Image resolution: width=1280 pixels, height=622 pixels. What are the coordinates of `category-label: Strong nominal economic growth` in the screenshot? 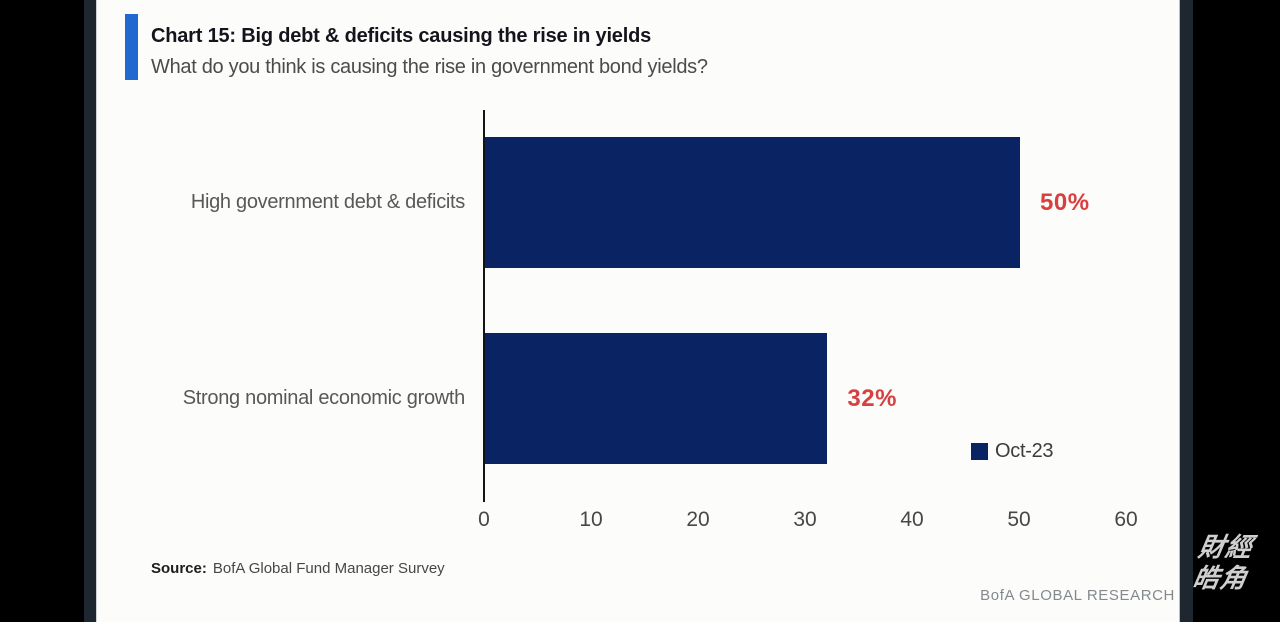 It's located at (324, 398).